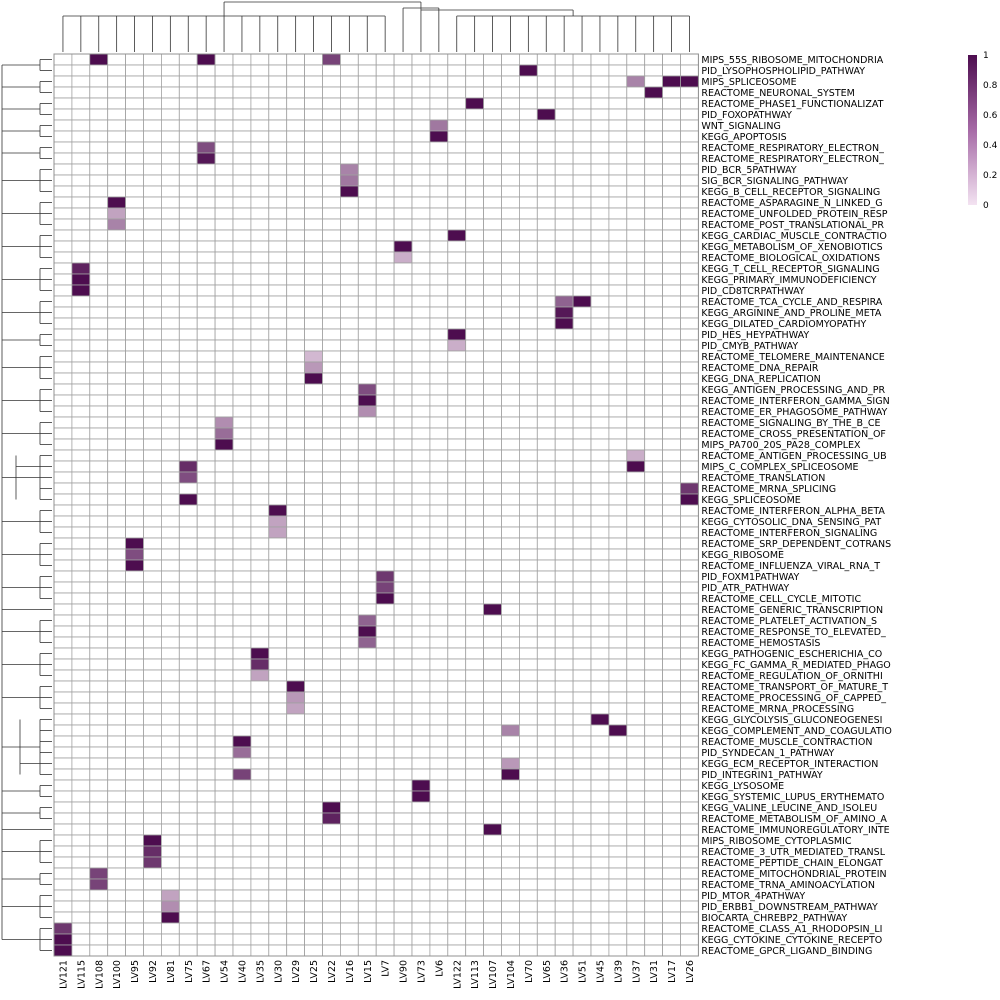  What do you see at coordinates (790, 423) in the screenshot?
I see `row-label: REACTOME_SIGNALING_BY_THE_B_CE` at bounding box center [790, 423].